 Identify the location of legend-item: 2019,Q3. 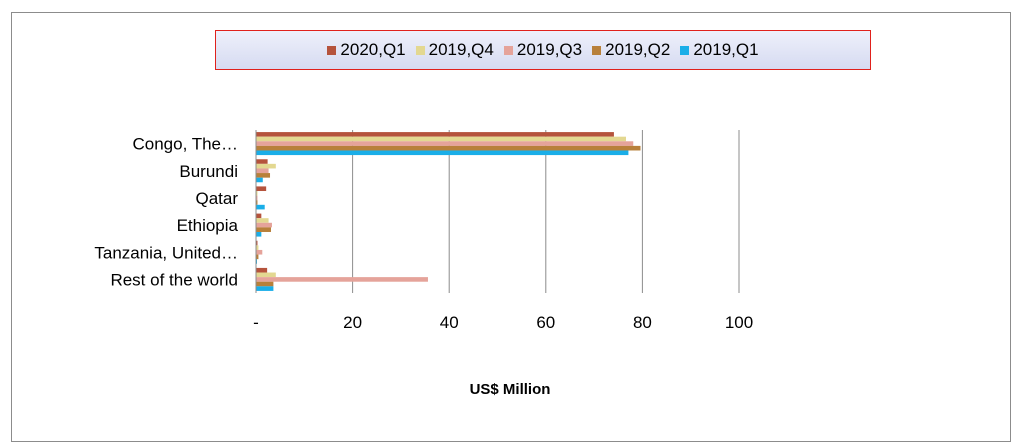
(543, 50).